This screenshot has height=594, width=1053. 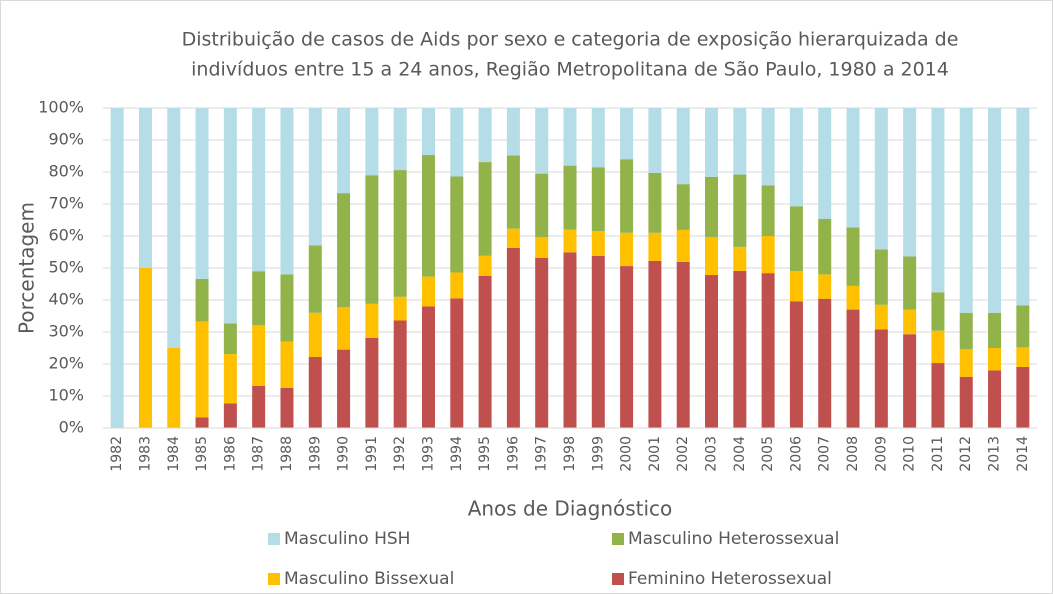 What do you see at coordinates (287, 454) in the screenshot?
I see `x-tick-label: 1988` at bounding box center [287, 454].